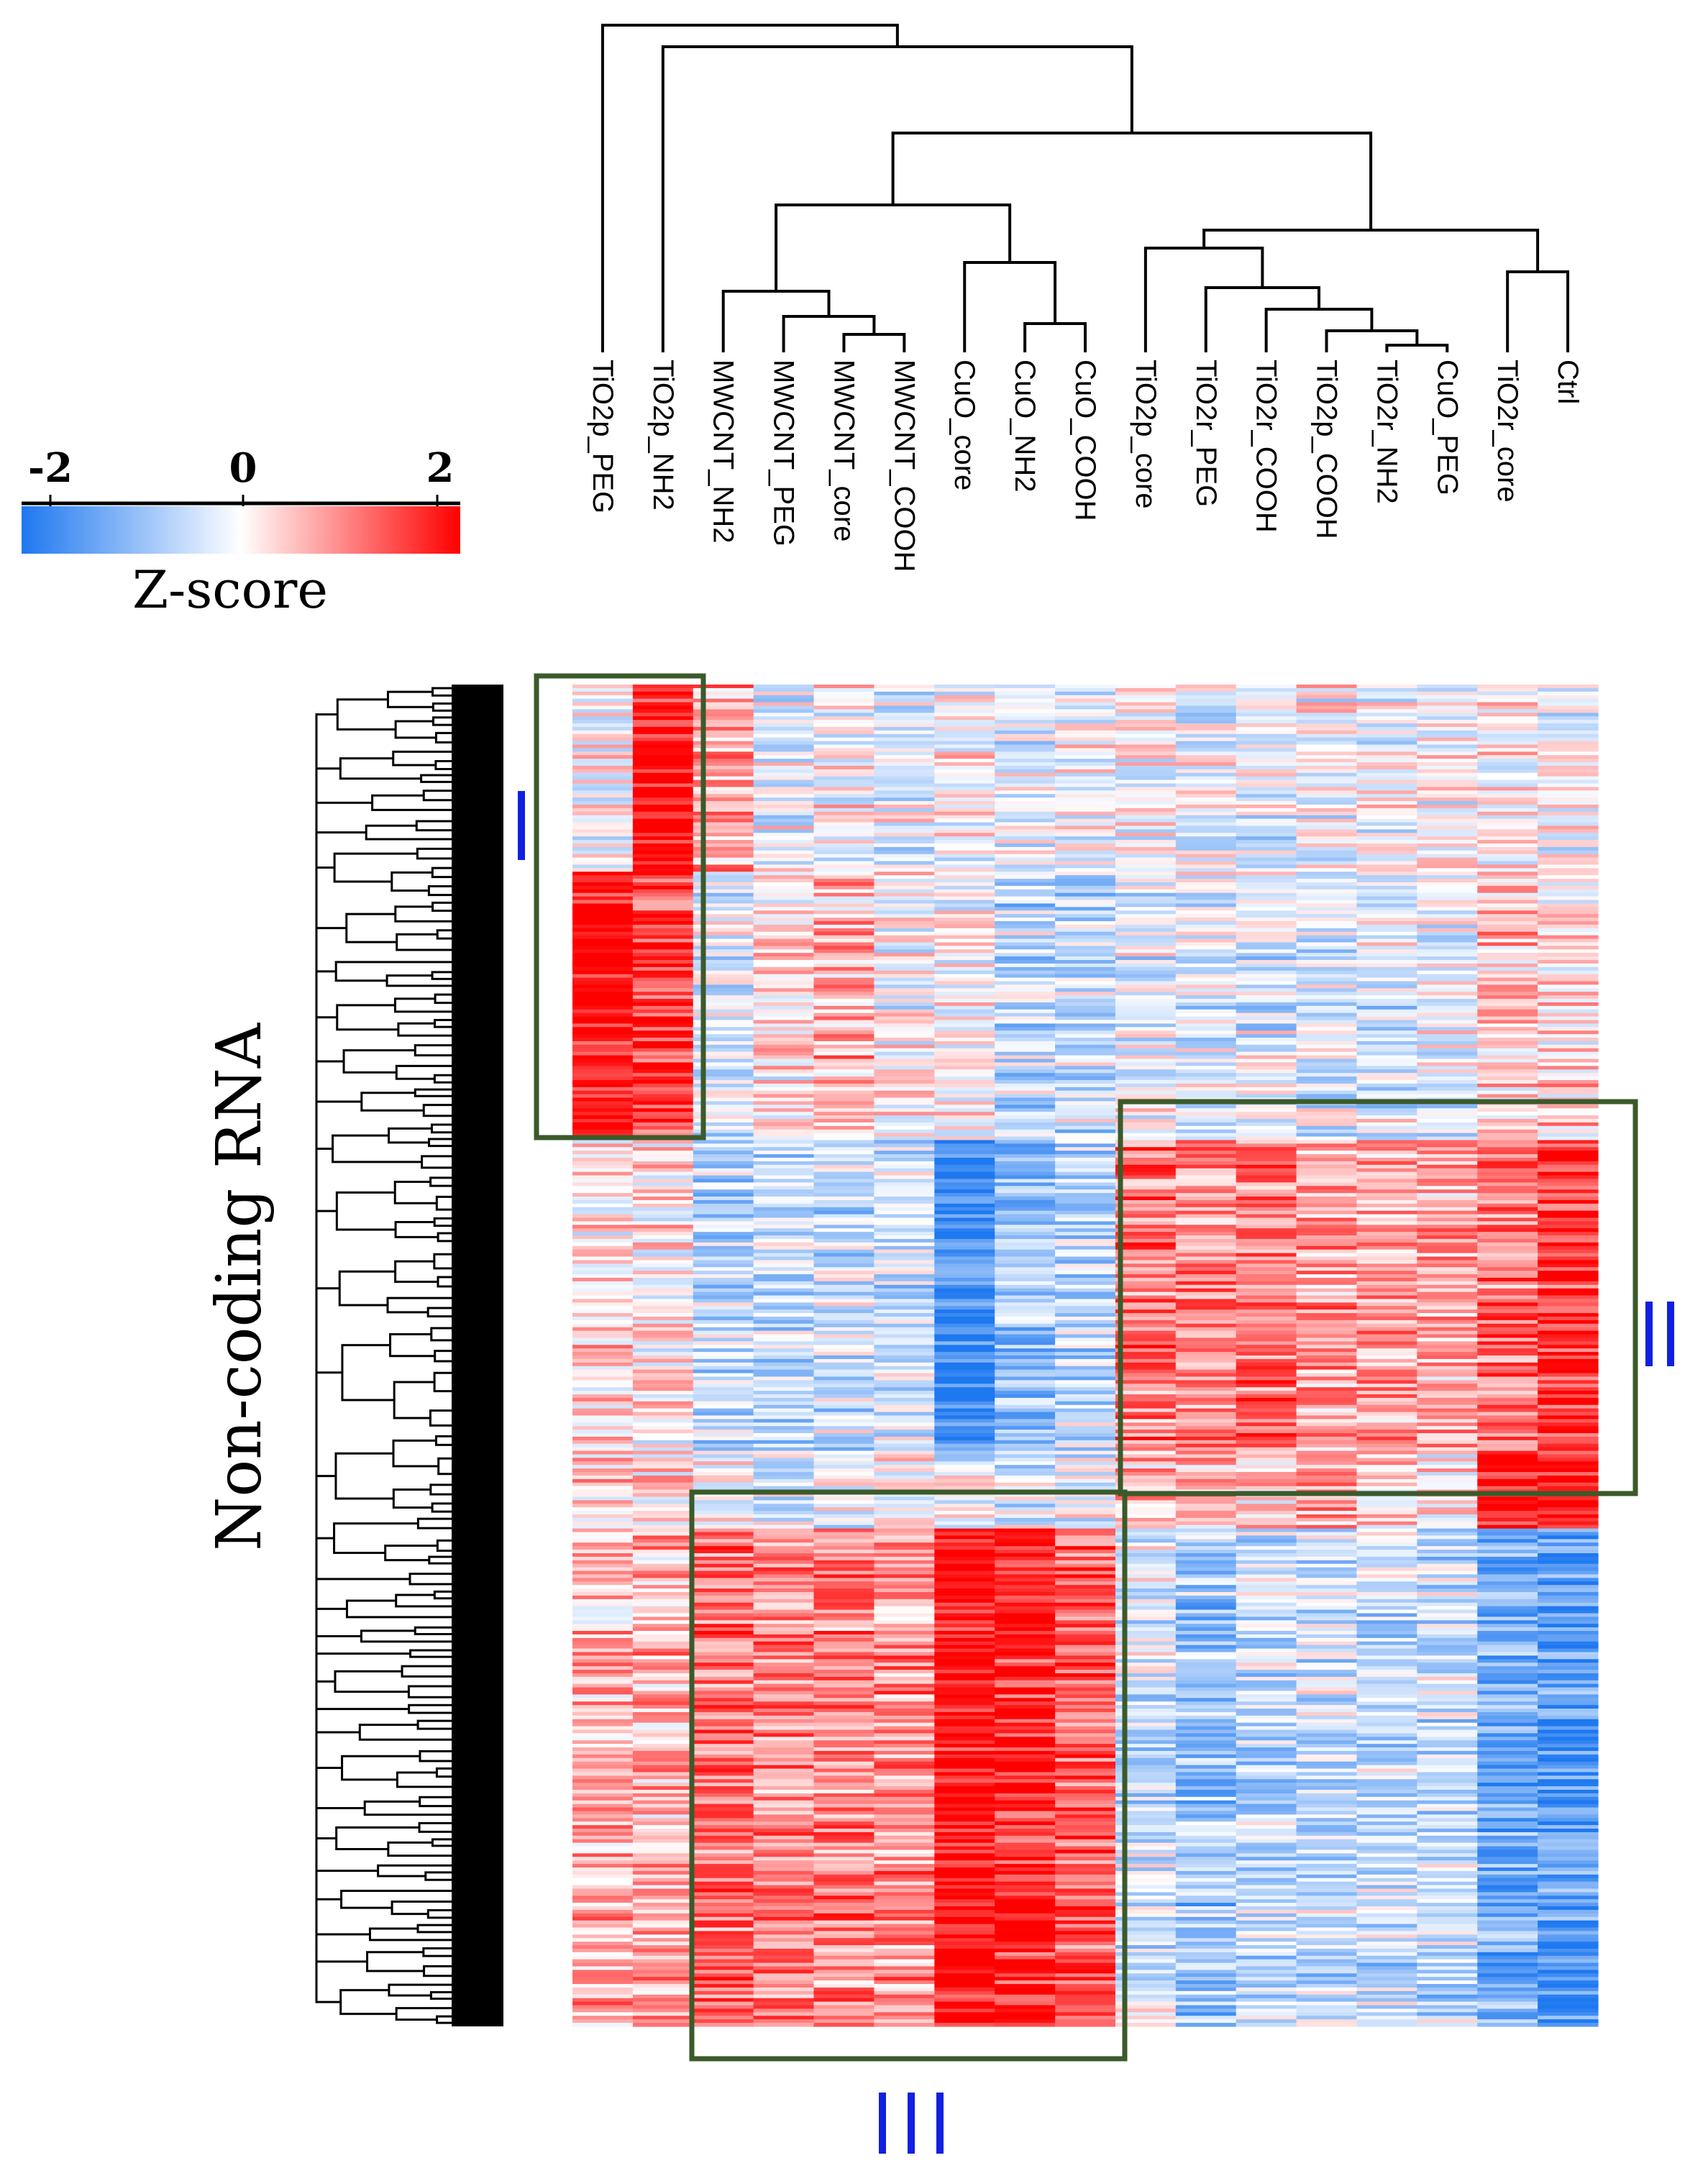 The width and height of the screenshot is (1708, 2163). What do you see at coordinates (241, 530) in the screenshot?
I see `colorbar-gradient` at bounding box center [241, 530].